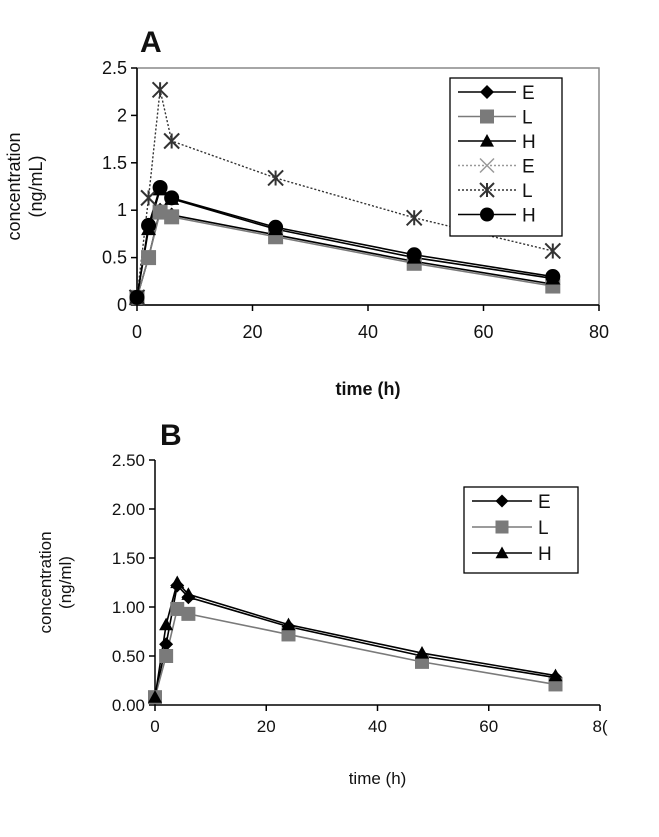 The height and width of the screenshot is (837, 659). I want to click on y-axis-label: (ng/ml), so click(65, 582).